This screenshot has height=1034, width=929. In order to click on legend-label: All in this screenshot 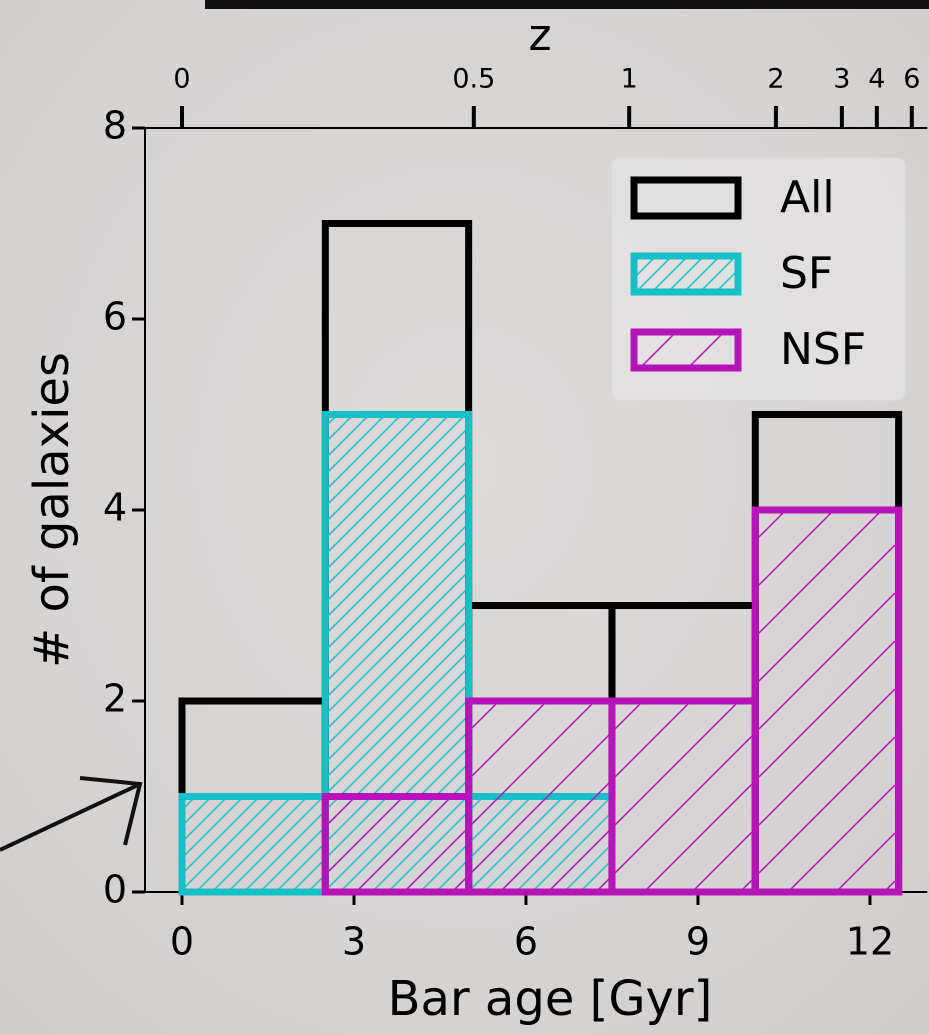, I will do `click(807, 197)`.